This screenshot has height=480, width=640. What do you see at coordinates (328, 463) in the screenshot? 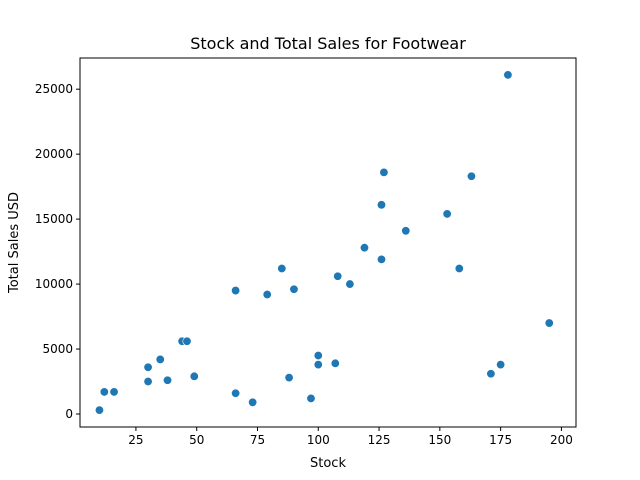
I see `x-axis-label: Stock` at bounding box center [328, 463].